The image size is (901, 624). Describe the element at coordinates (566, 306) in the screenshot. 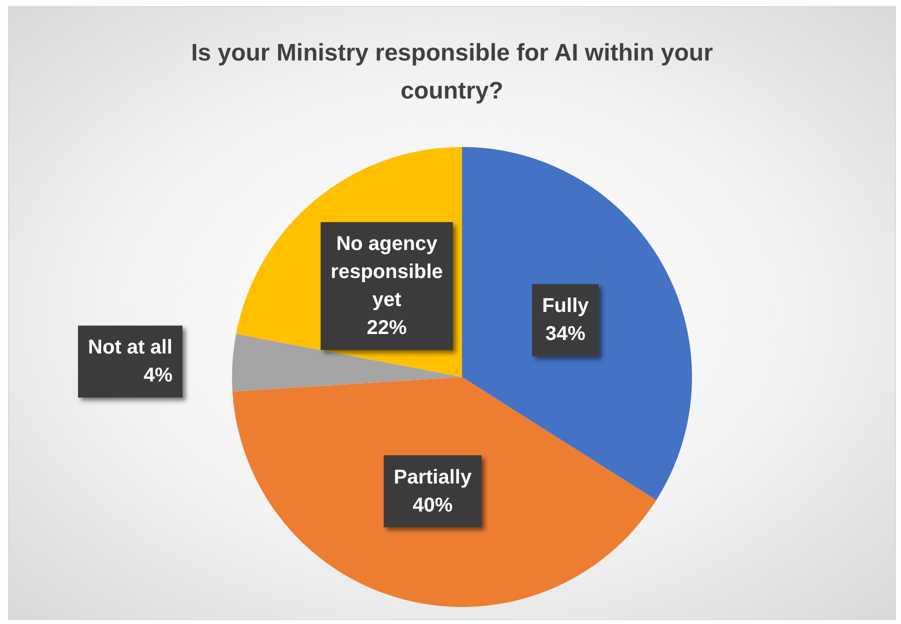

I see `slice-label: Fully` at that location.